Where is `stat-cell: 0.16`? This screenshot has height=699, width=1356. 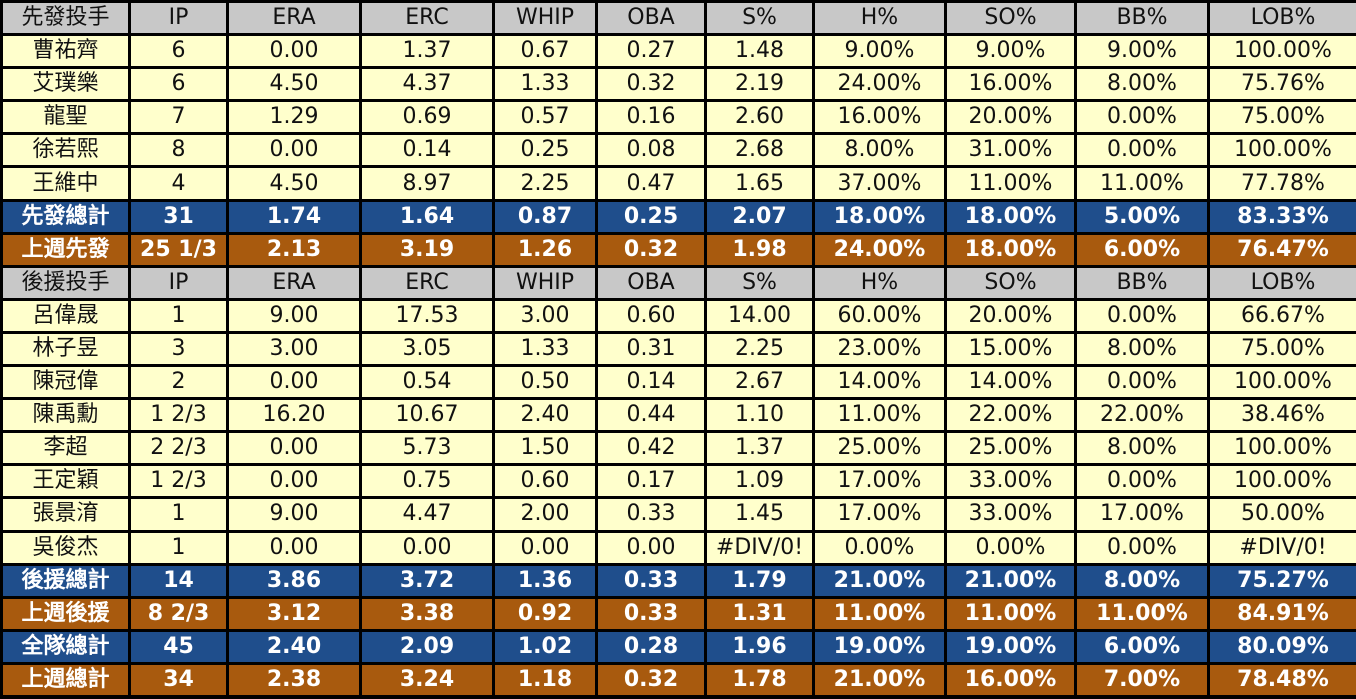
stat-cell: 0.16 is located at coordinates (651, 117).